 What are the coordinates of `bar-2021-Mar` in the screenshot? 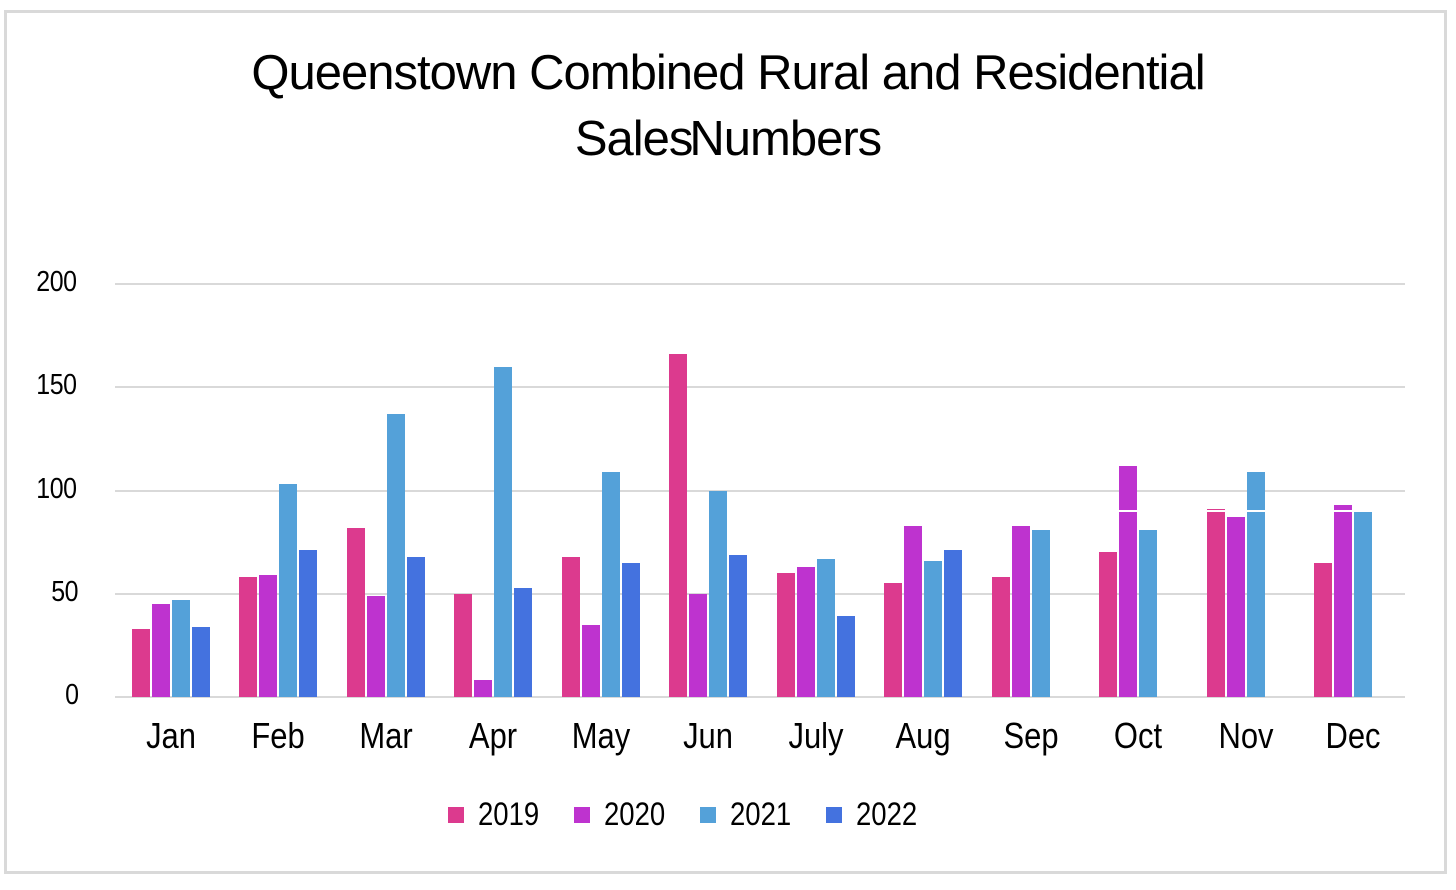 It's located at (395, 555).